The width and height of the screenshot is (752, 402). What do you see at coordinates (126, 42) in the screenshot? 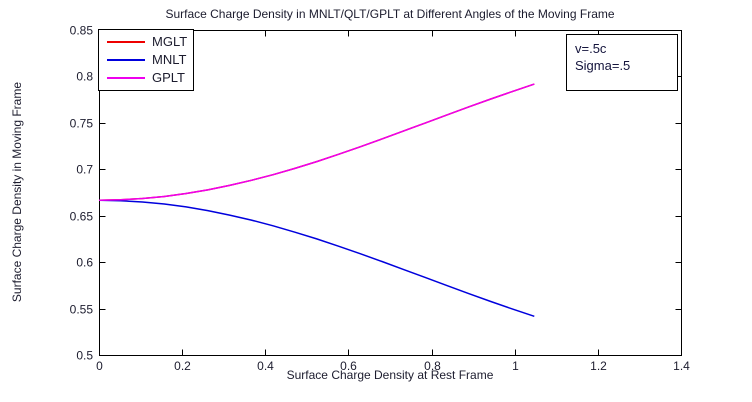
I see `legend-line-sample-red` at bounding box center [126, 42].